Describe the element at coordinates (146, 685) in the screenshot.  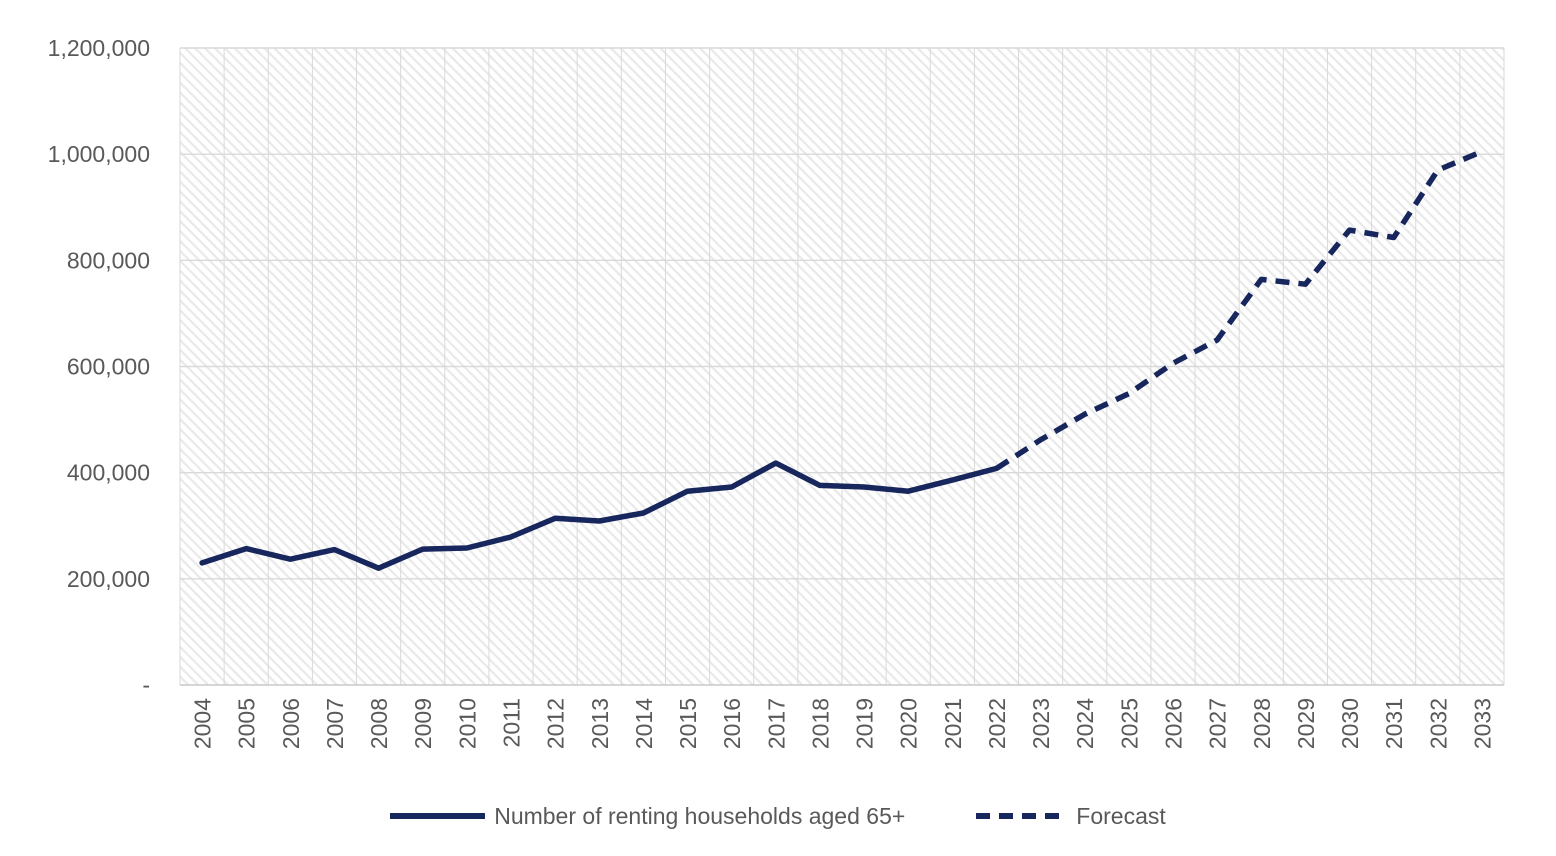
I see `y-axis-tick-label: -` at that location.